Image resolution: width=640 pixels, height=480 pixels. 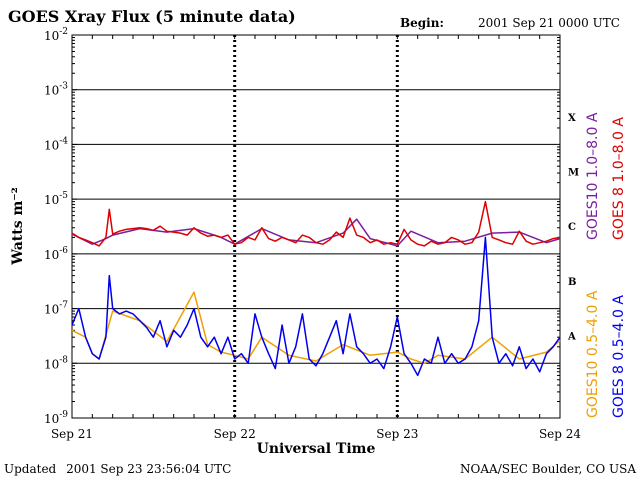 What do you see at coordinates (18, 226) in the screenshot?
I see `y-axis-title: Watts m⁻²` at bounding box center [18, 226].